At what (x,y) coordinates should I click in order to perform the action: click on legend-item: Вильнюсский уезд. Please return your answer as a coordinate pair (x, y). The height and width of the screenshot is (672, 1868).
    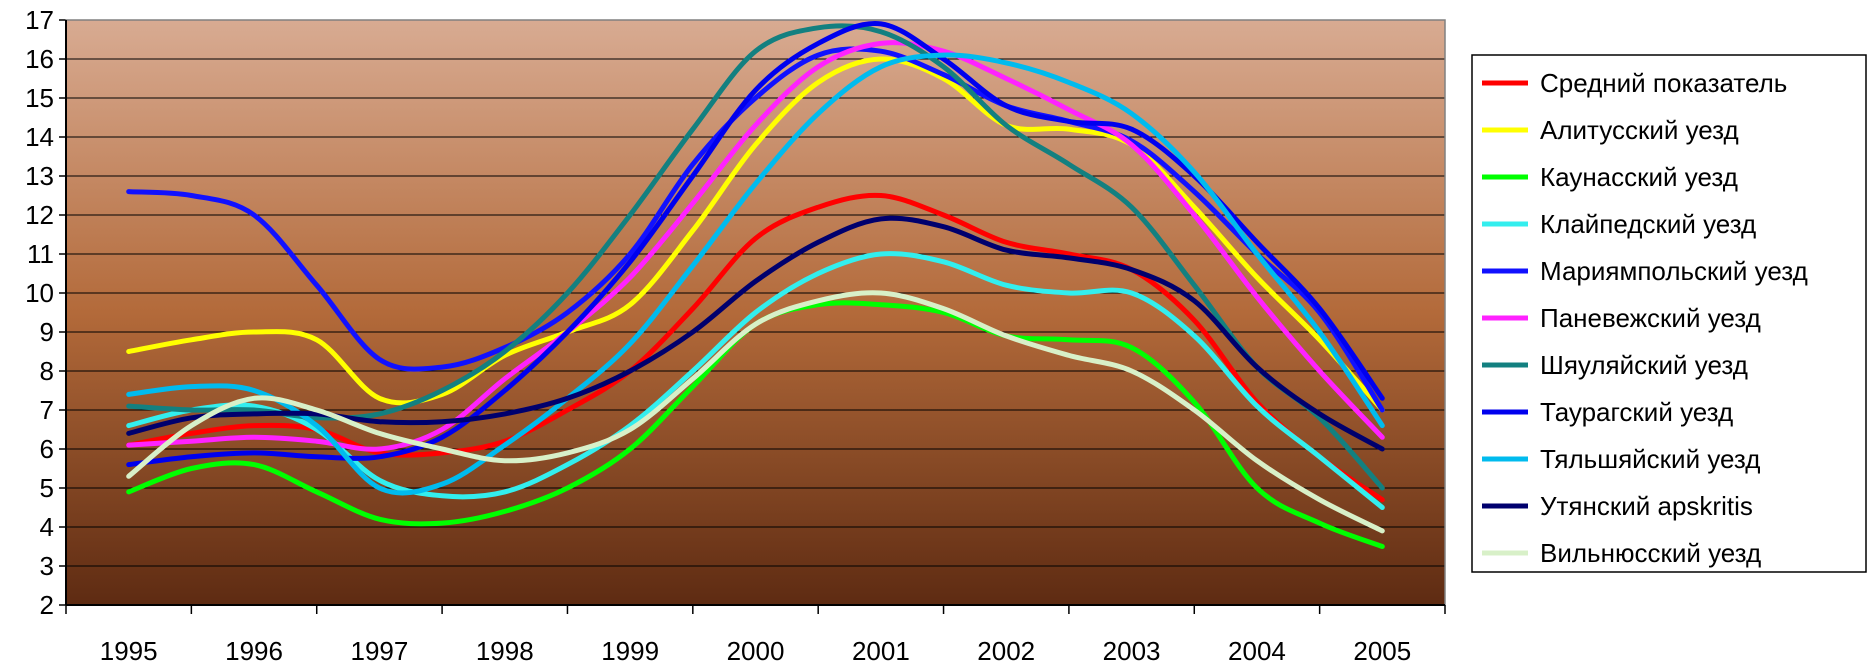
    Looking at the image, I should click on (1621, 553).